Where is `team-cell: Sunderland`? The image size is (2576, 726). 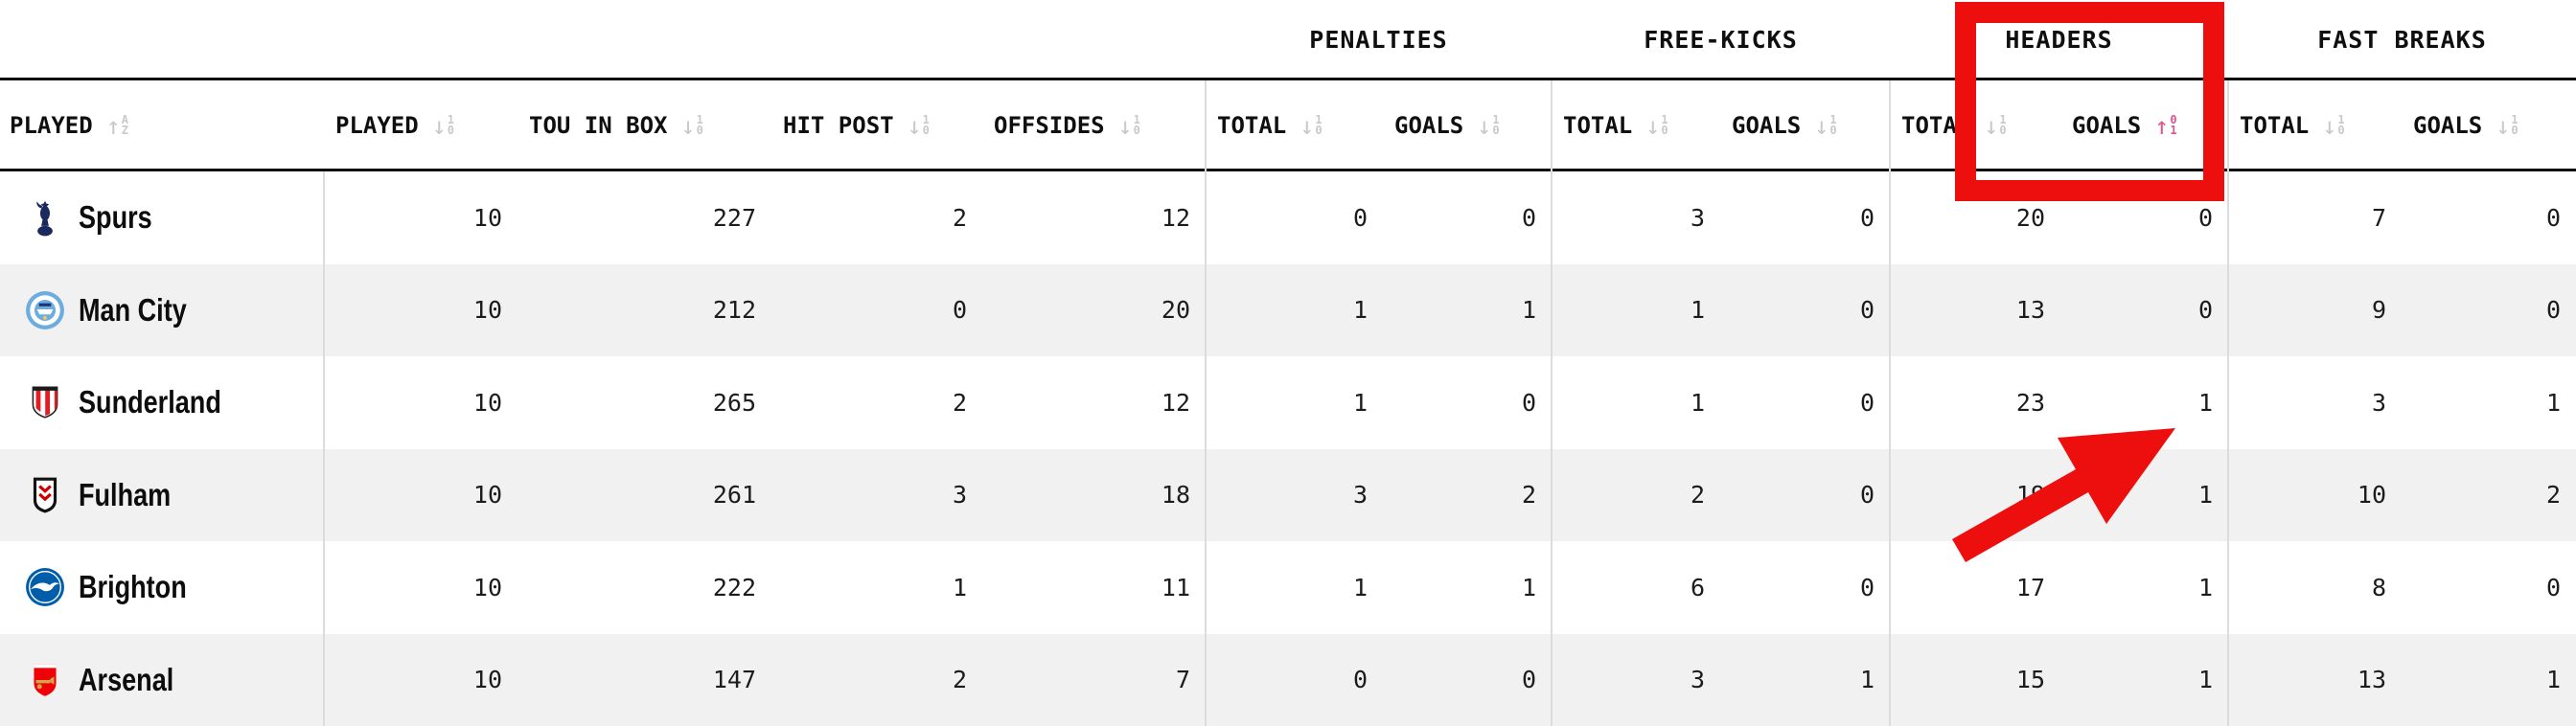
team-cell: Sunderland is located at coordinates (162, 402).